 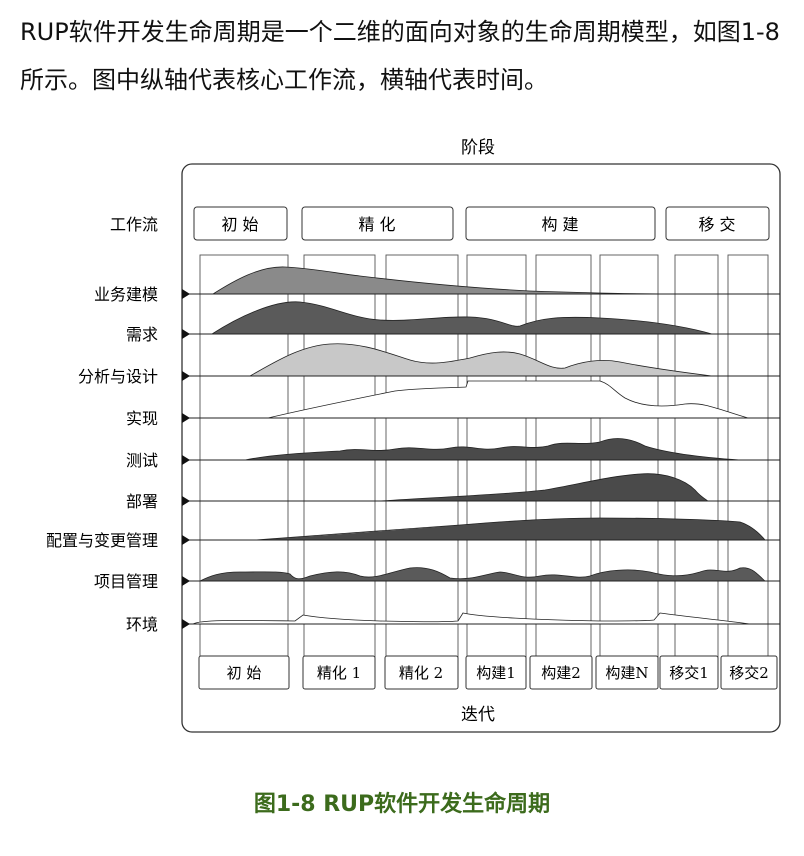 What do you see at coordinates (559, 224) in the screenshot?
I see `phase-label-construction: 构 建` at bounding box center [559, 224].